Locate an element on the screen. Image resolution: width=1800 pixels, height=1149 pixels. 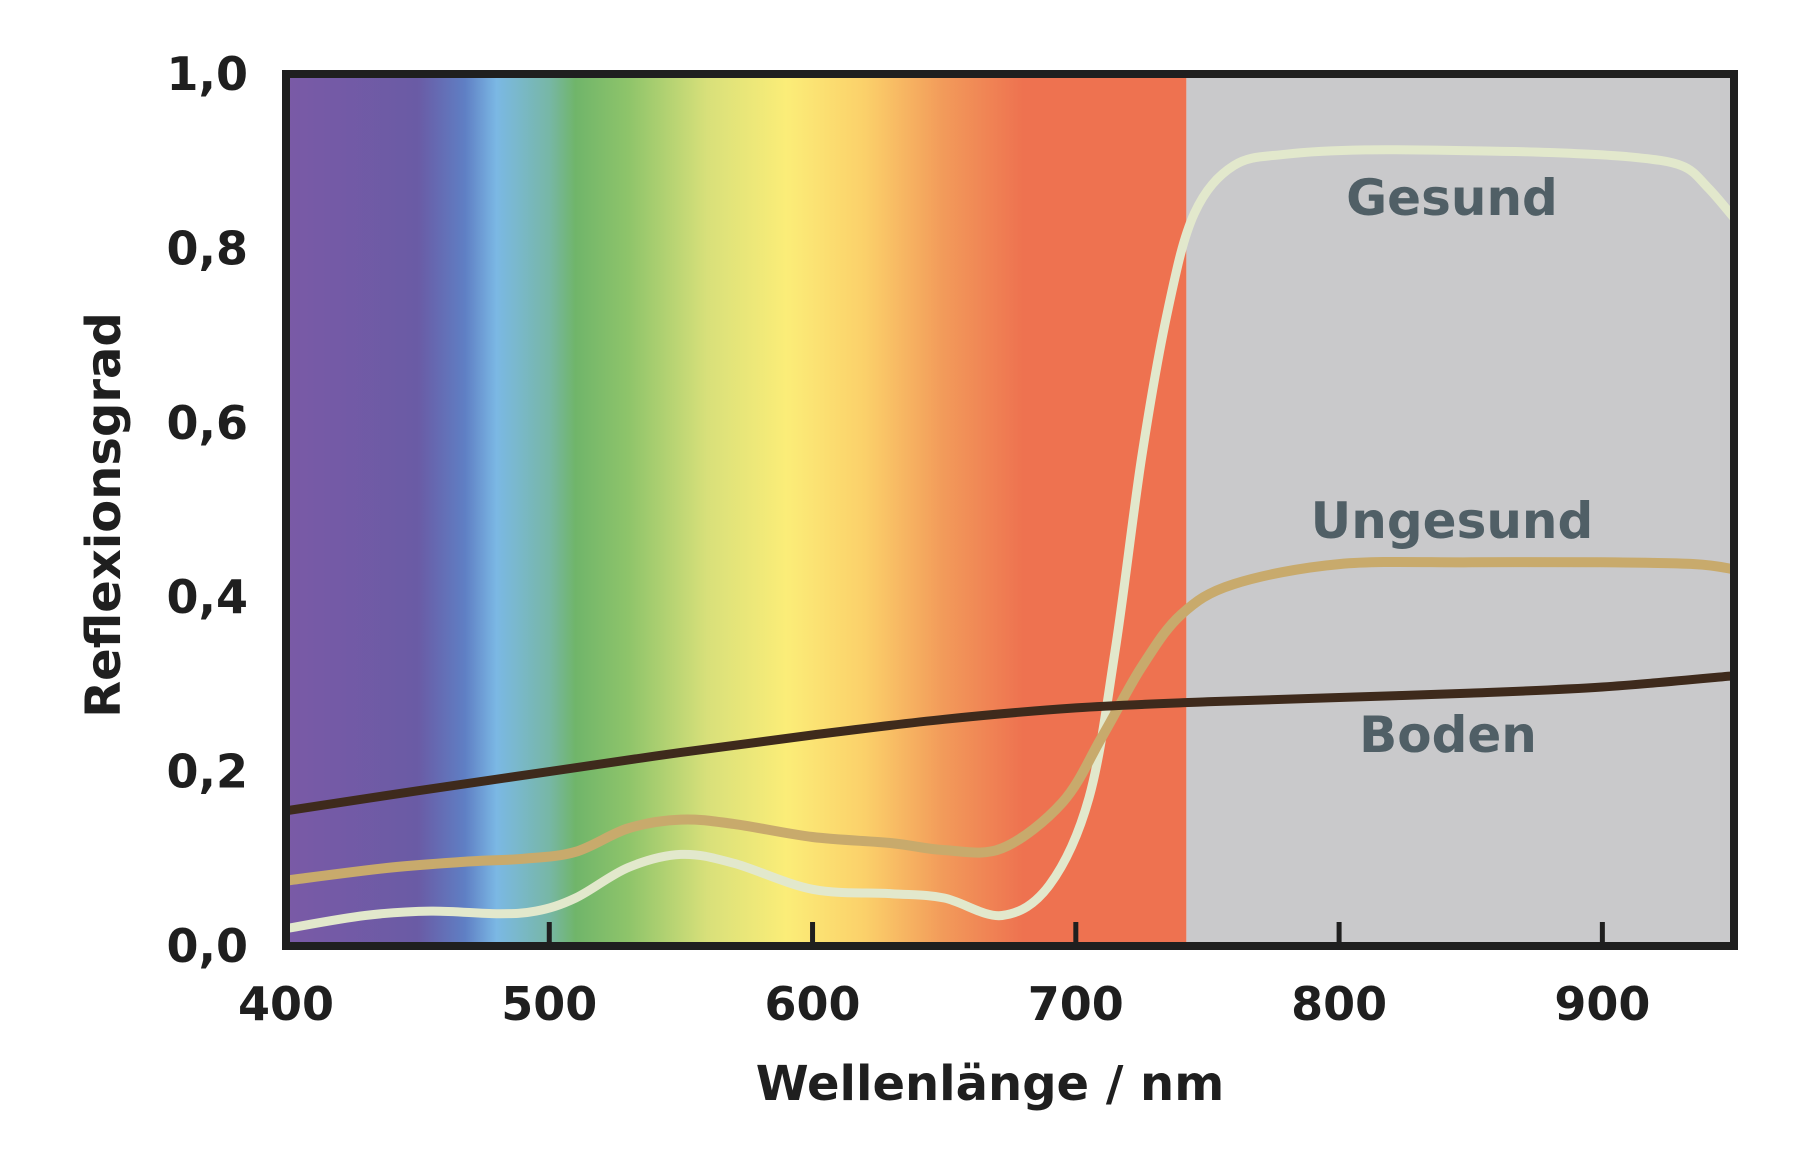
y-tick-label: 0,6 is located at coordinates (208, 423).